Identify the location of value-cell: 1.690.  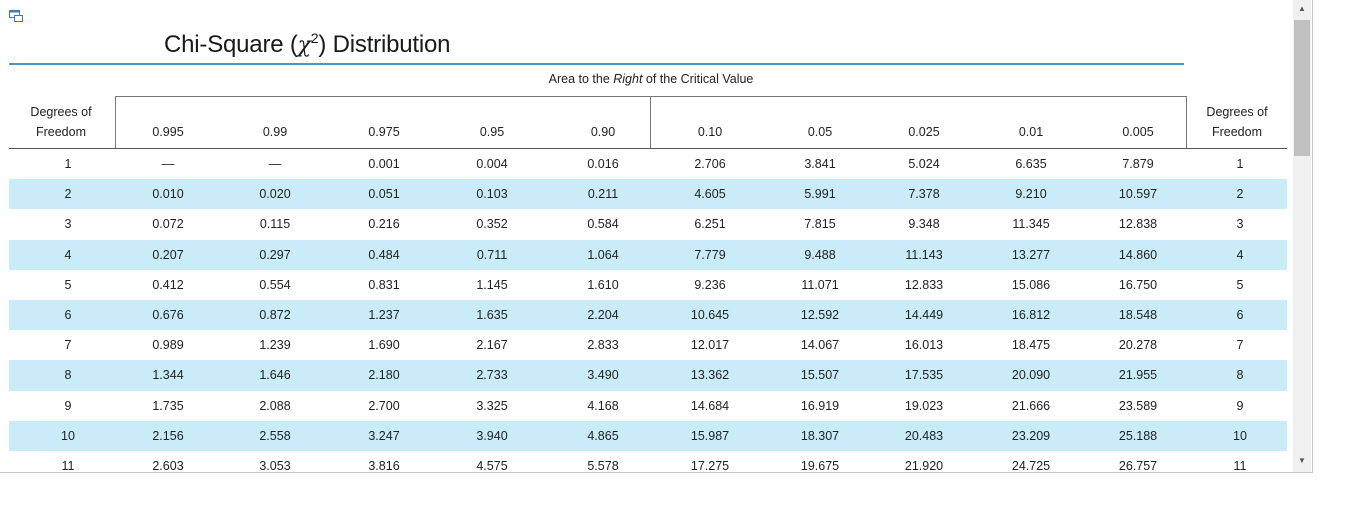
(384, 345).